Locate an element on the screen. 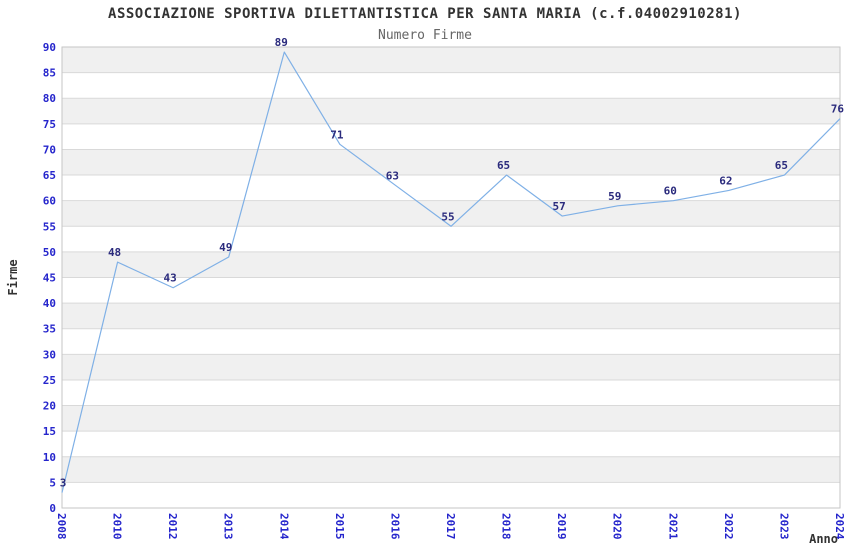 The image size is (850, 550). data-label: 3 is located at coordinates (63, 483).